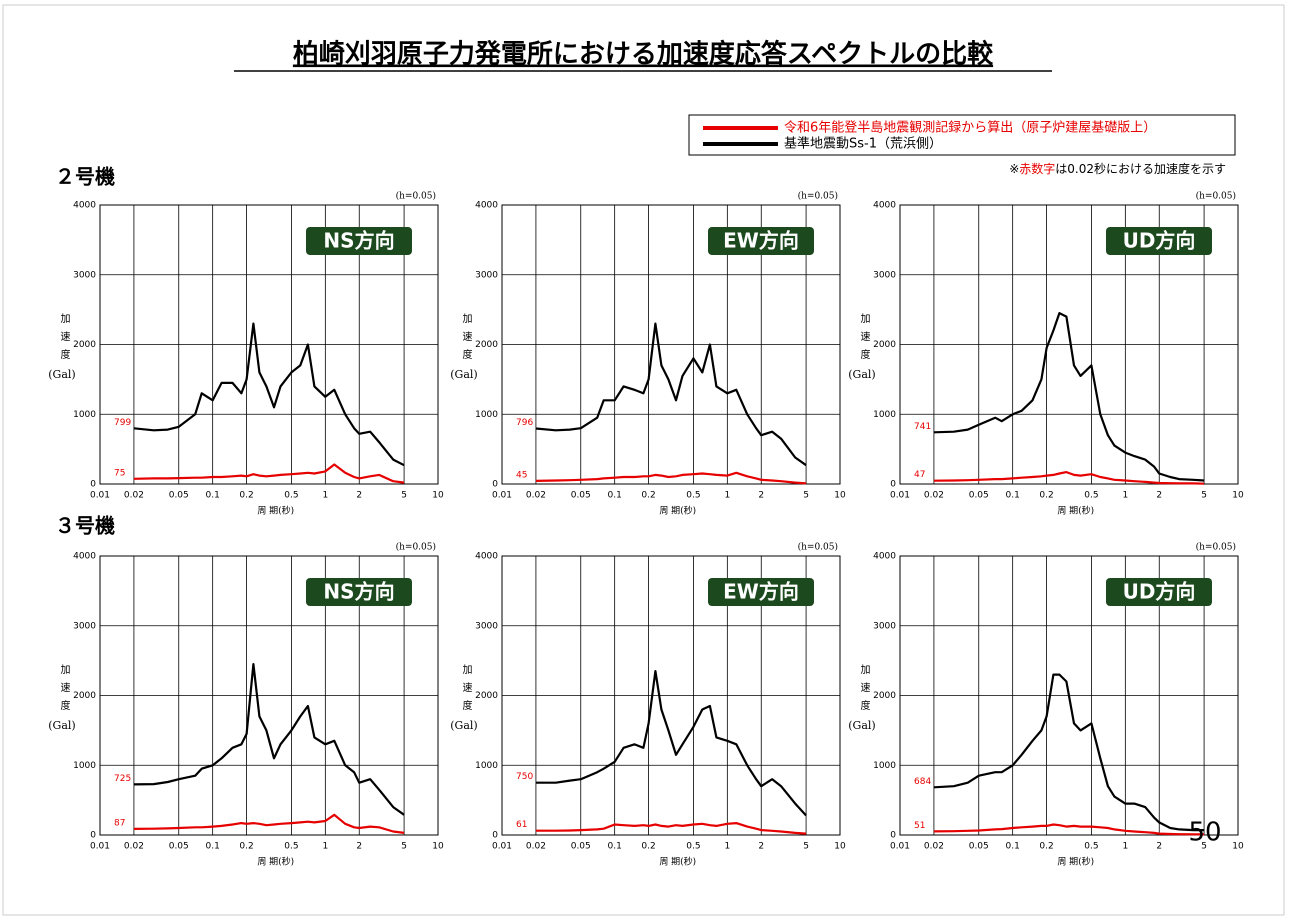  Describe the element at coordinates (1204, 496) in the screenshot. I see `x-tick-label: 5` at that location.